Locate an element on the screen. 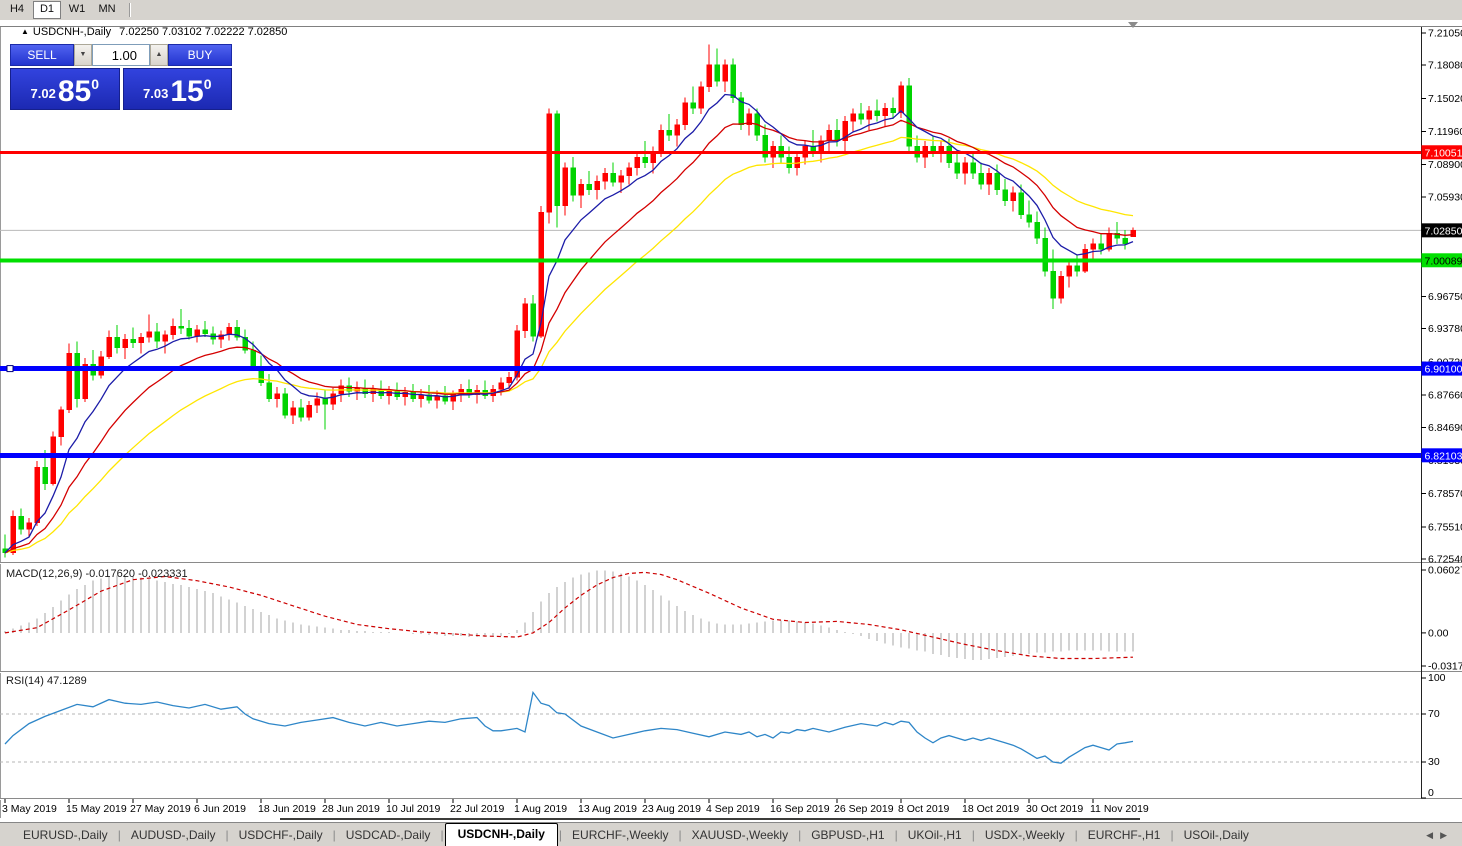 Image resolution: width=1462 pixels, height=846 pixels. buy-button: BUY is located at coordinates (200, 55).